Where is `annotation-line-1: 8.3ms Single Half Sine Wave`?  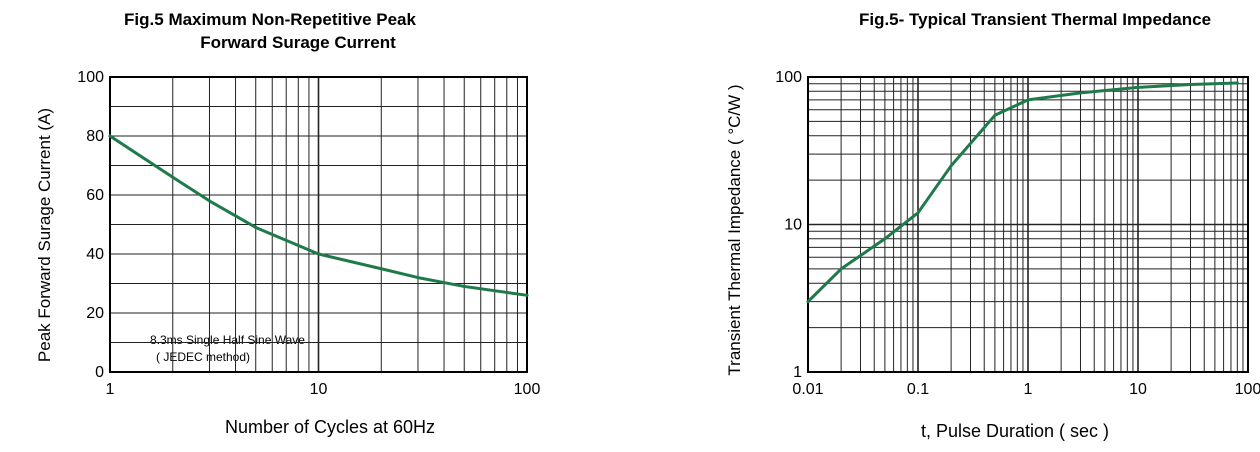 annotation-line-1: 8.3ms Single Half Sine Wave is located at coordinates (227, 340).